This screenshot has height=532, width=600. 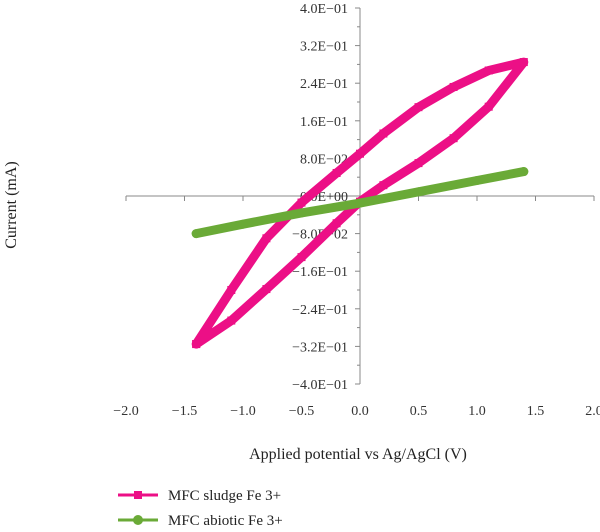 What do you see at coordinates (301, 411) in the screenshot?
I see `x-tick-label: −0.5` at bounding box center [301, 411].